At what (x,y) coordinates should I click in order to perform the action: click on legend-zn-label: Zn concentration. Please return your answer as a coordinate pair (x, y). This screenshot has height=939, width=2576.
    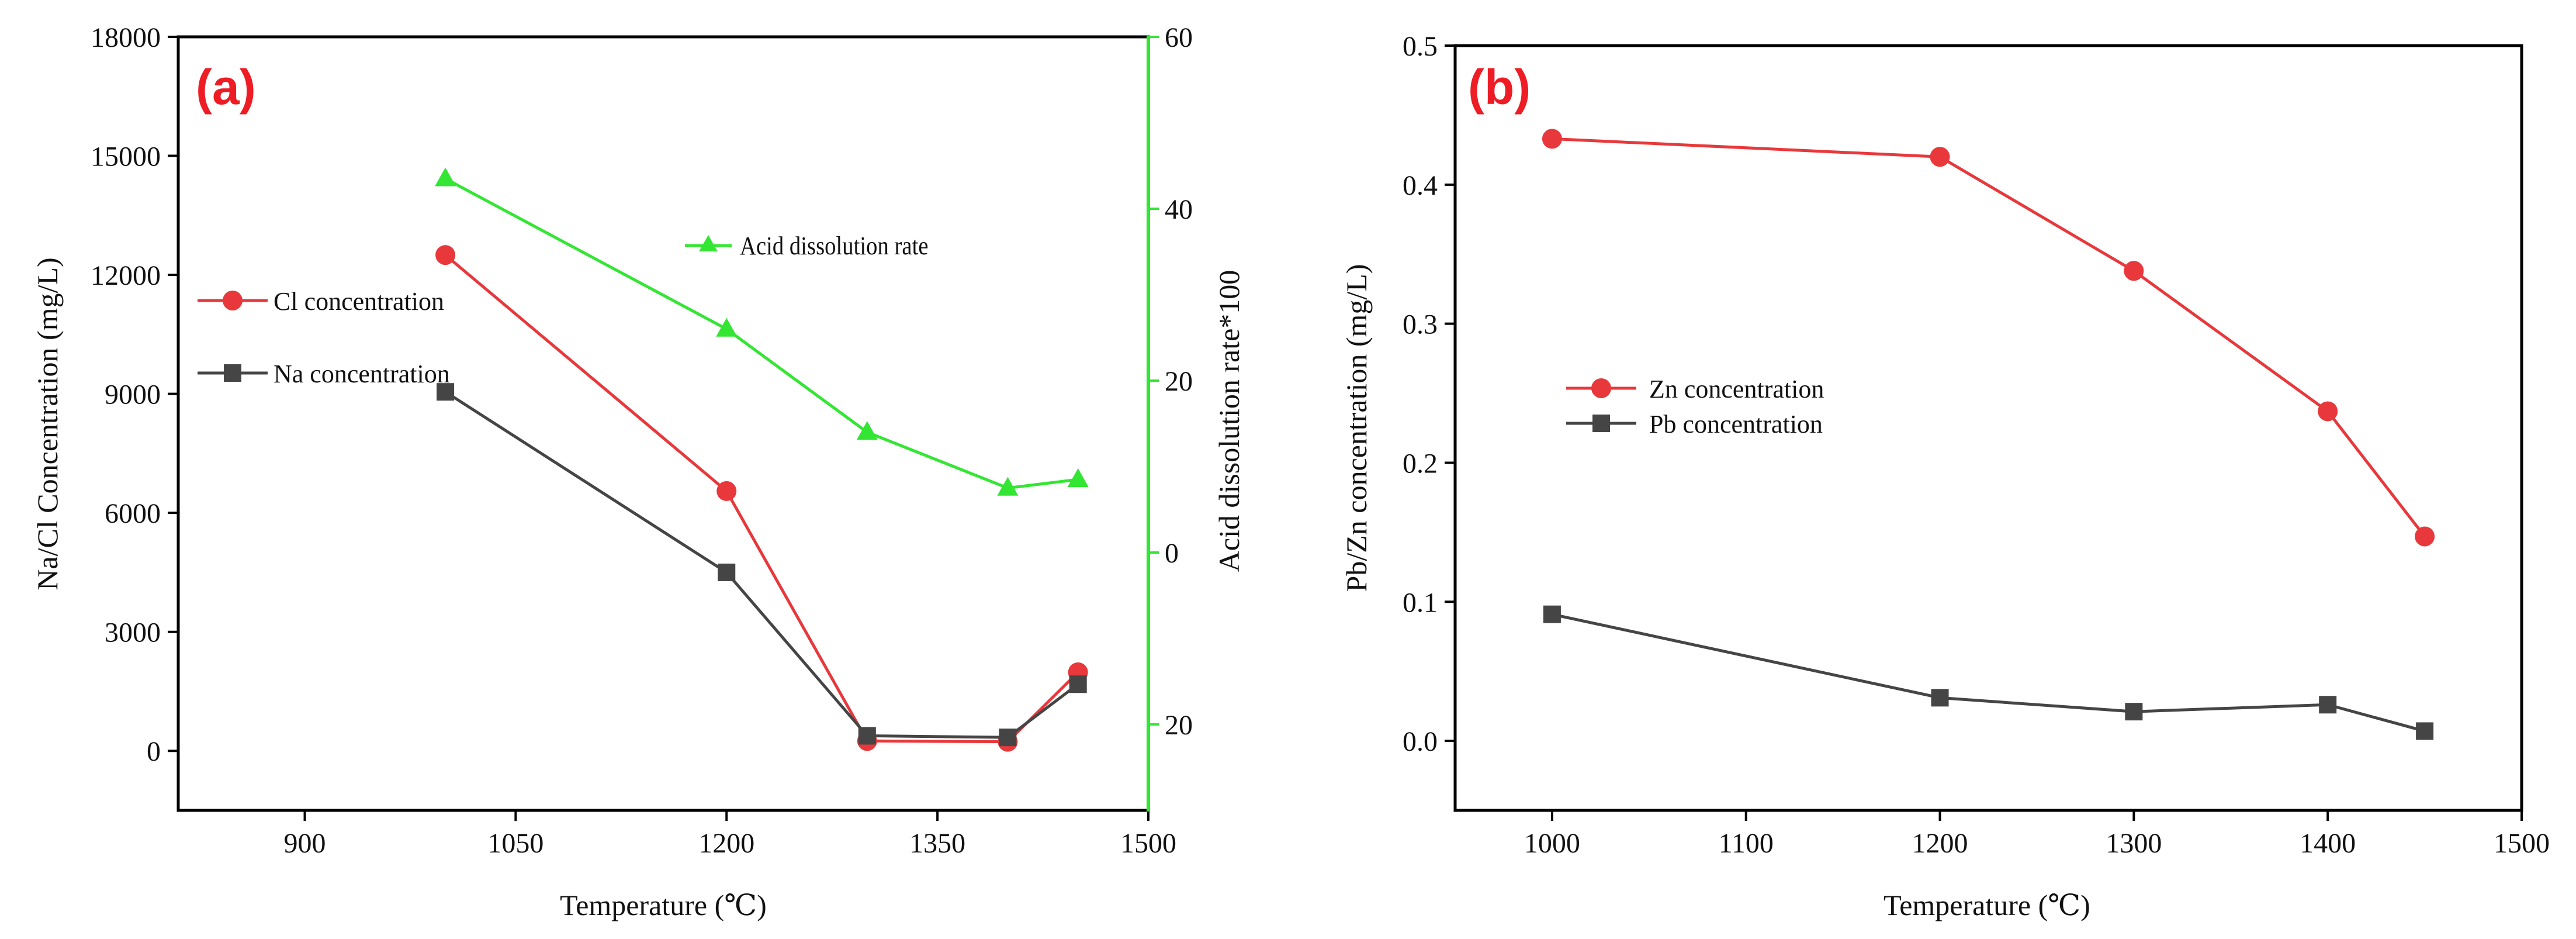
    Looking at the image, I should click on (1737, 389).